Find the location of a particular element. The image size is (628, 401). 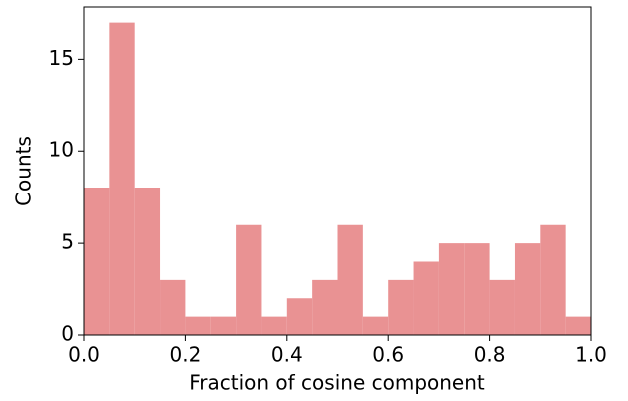

y-tick-label: 10 is located at coordinates (61, 150).